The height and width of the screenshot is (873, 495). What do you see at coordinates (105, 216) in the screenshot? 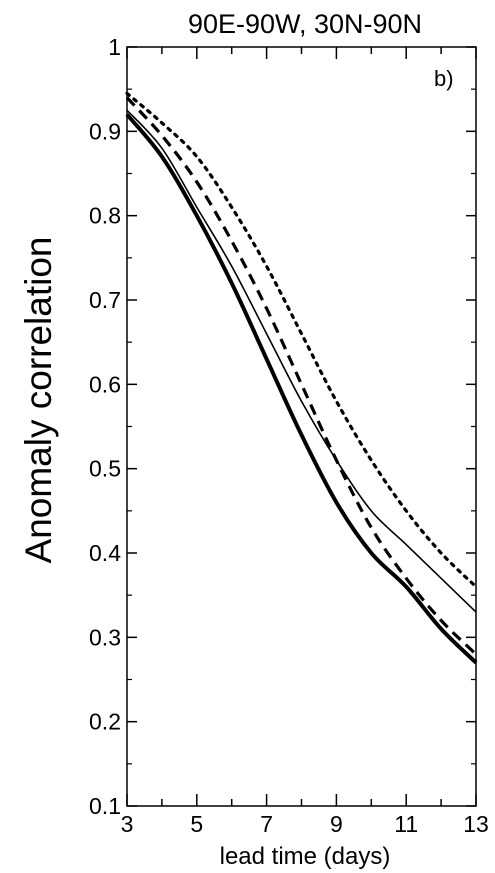
I see `y-tick-label: 0.8` at bounding box center [105, 216].